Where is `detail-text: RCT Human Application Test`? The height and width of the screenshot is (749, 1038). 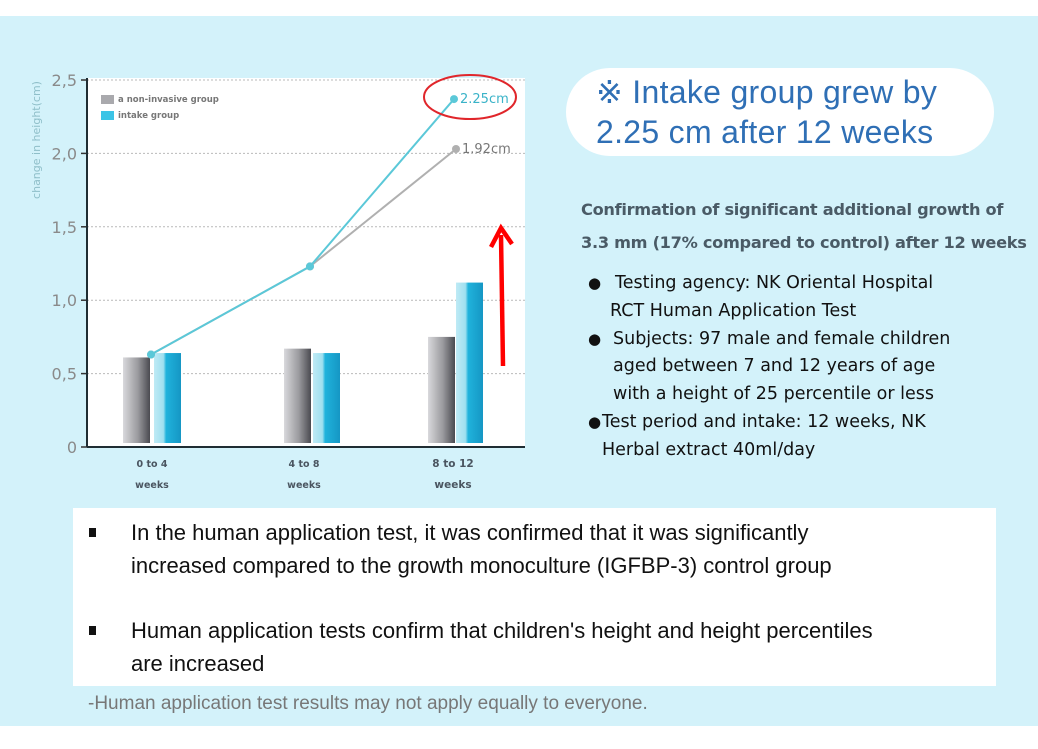 detail-text: RCT Human Application Test is located at coordinates (733, 310).